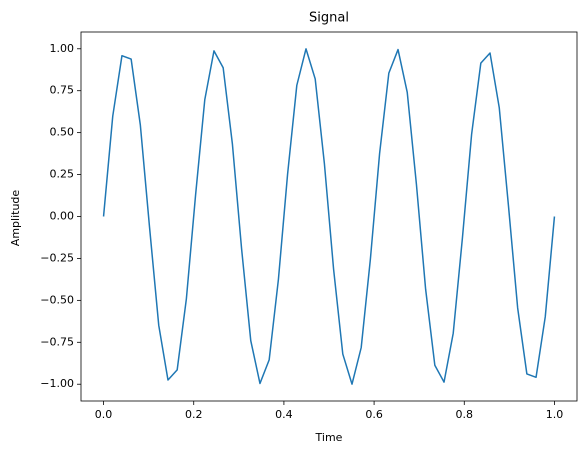 Image resolution: width=587 pixels, height=455 pixels. What do you see at coordinates (465, 414) in the screenshot?
I see `x-tick-label: 0.8` at bounding box center [465, 414].